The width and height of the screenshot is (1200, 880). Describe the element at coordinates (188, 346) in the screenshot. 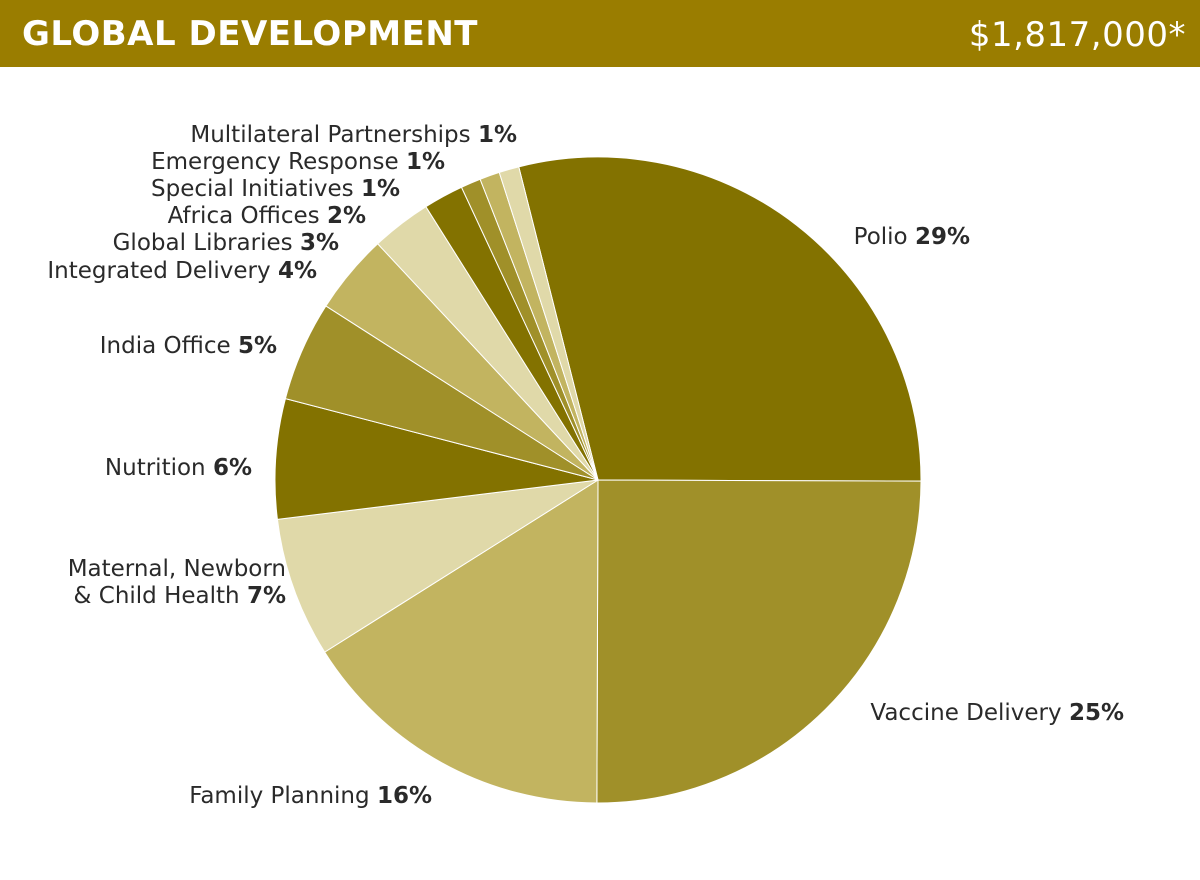

I see `data-label-india-office: India Office 5%` at that location.